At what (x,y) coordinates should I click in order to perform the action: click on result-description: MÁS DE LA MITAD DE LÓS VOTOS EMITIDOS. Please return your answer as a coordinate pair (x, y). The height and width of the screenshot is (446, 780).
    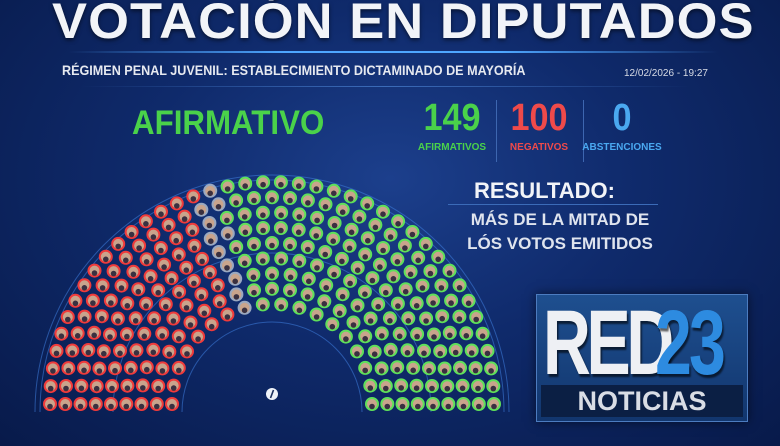
    Looking at the image, I should click on (560, 232).